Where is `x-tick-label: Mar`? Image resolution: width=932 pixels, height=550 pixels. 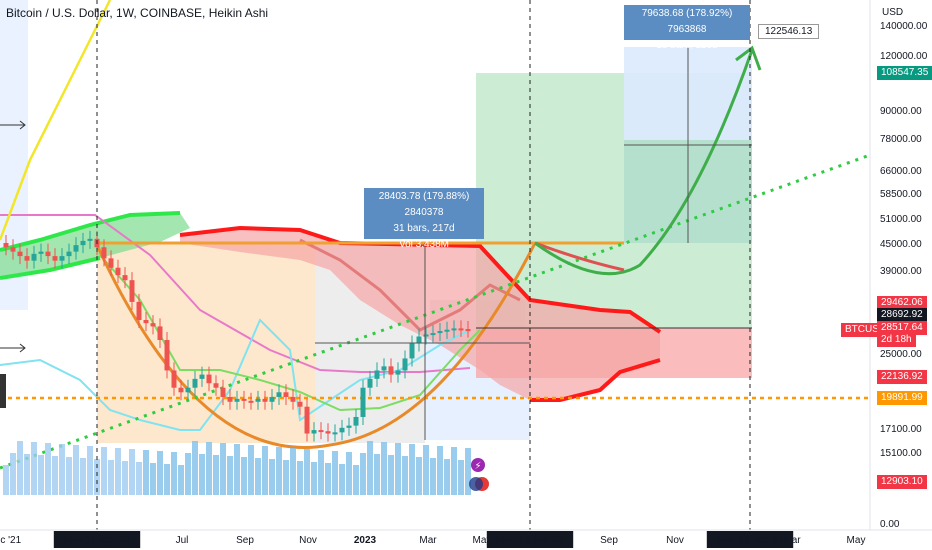 x-tick-label: Mar is located at coordinates (792, 540).